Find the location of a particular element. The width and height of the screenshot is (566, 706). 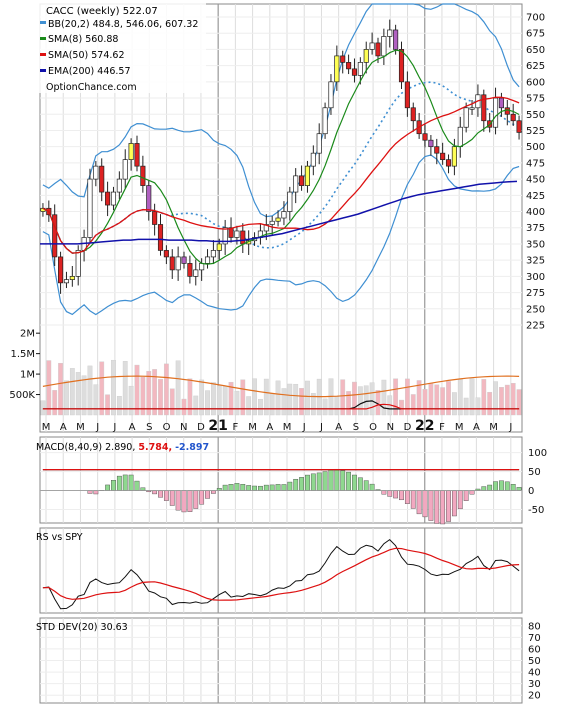

x-tick-label: M is located at coordinates (80, 427).